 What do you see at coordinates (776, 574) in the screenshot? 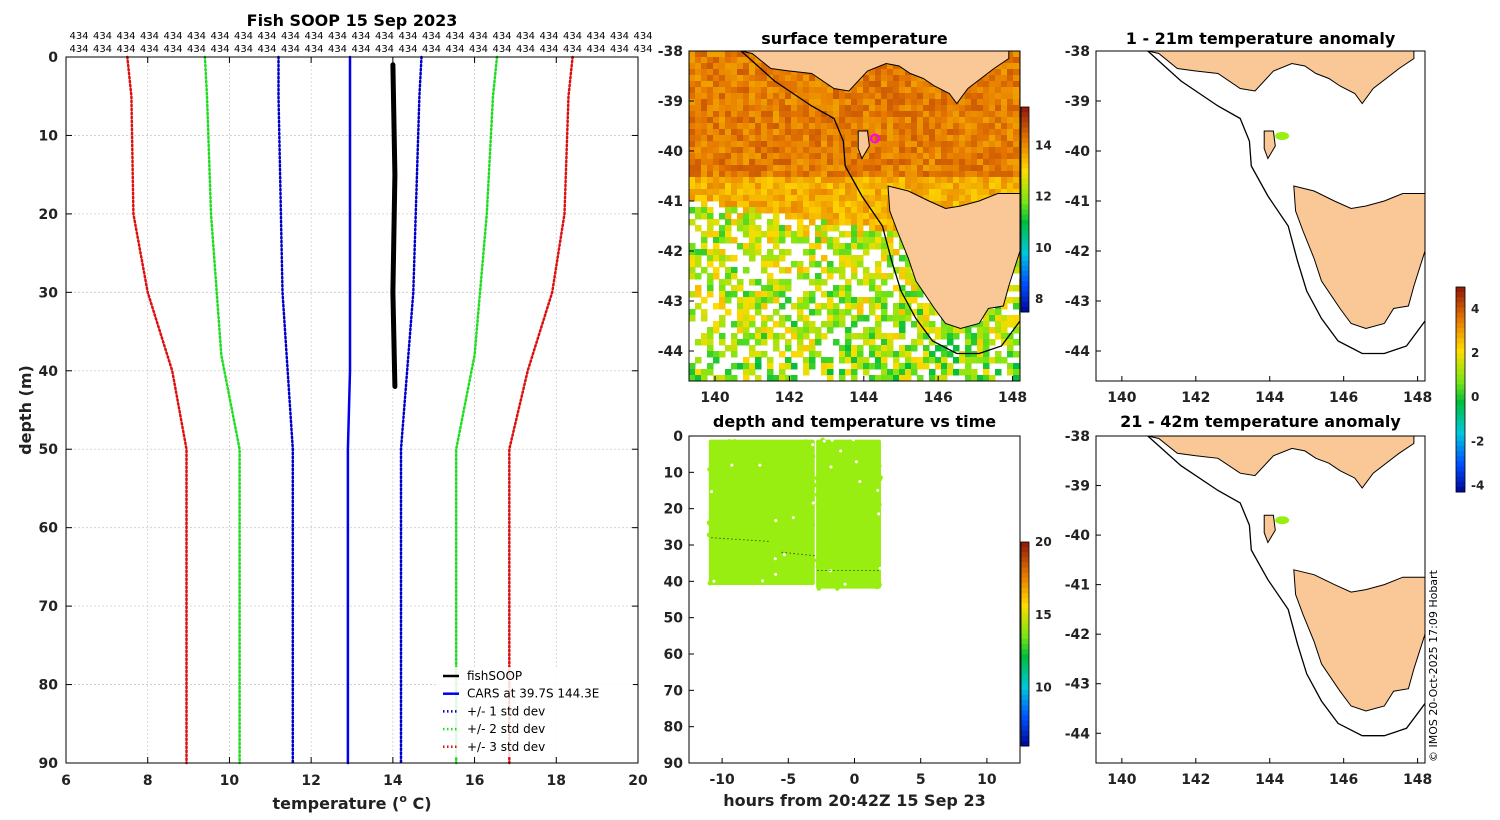
I see `scatter-gap` at bounding box center [776, 574].